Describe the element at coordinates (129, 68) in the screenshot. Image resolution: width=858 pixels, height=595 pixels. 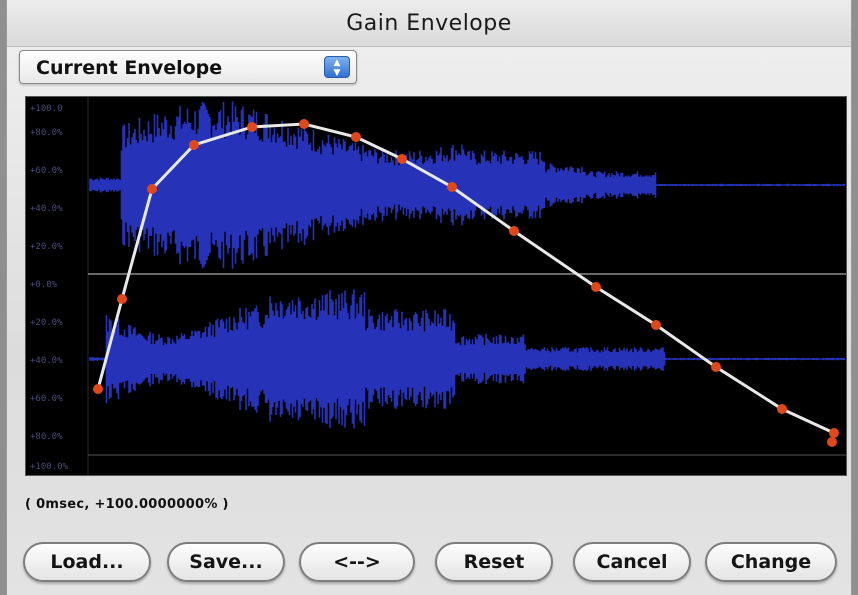
I see `envelope-popup-label: Current Envelope` at that location.